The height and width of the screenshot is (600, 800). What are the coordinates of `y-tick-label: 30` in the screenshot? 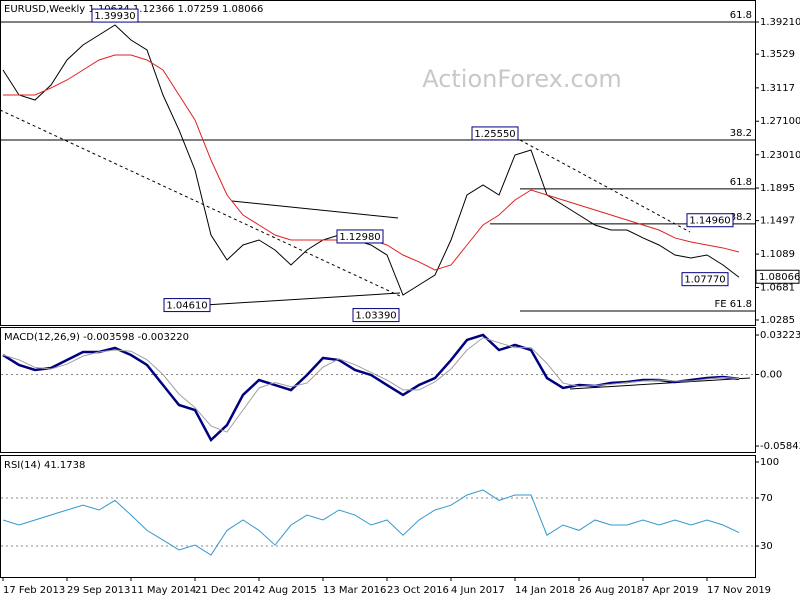 It's located at (766, 546).